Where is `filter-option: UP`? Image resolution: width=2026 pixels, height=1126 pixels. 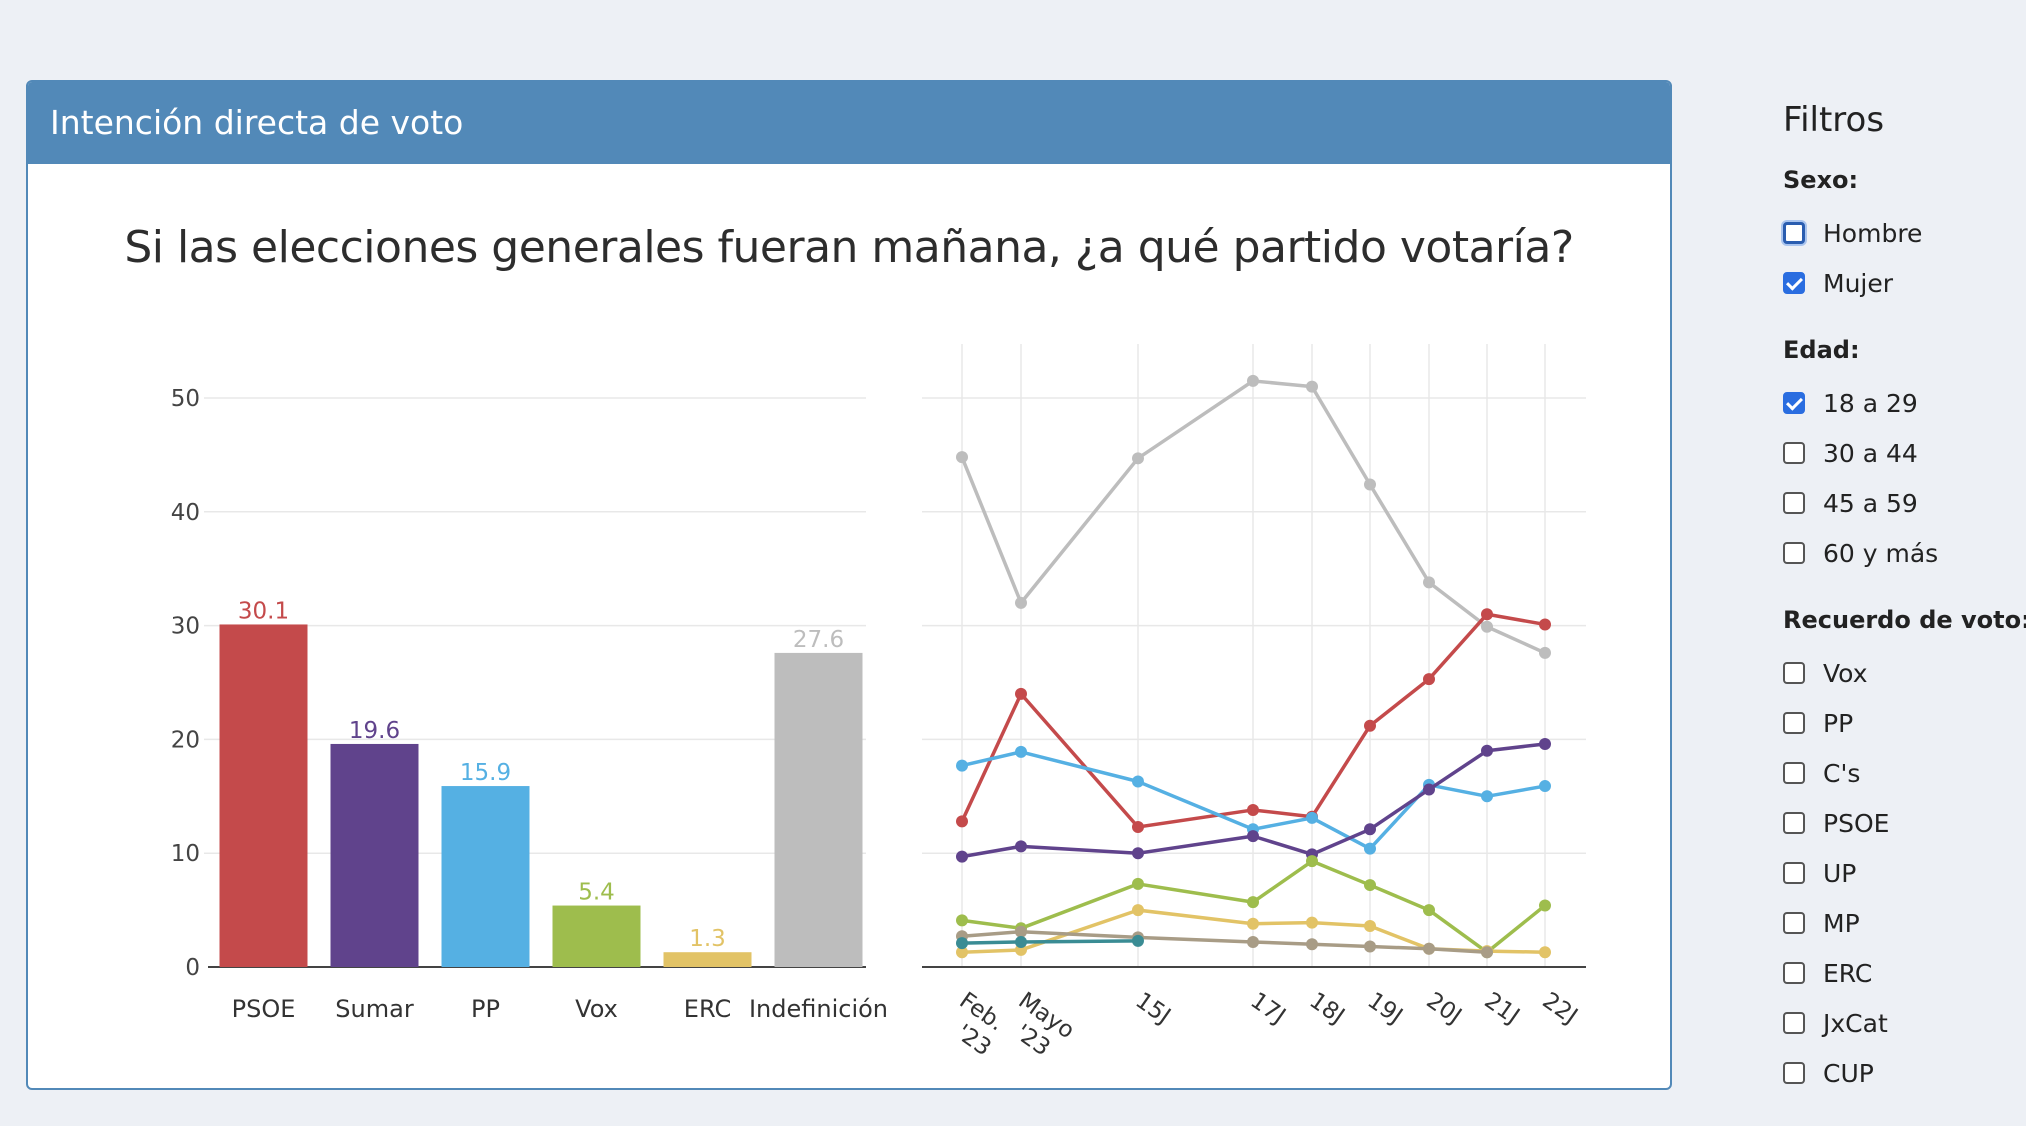 filter-option: UP is located at coordinates (1903, 873).